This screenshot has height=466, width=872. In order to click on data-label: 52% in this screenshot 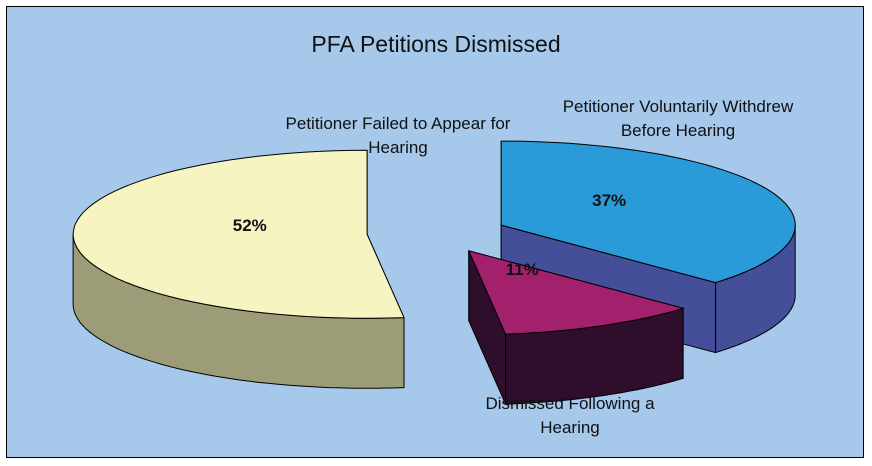, I will do `click(250, 225)`.